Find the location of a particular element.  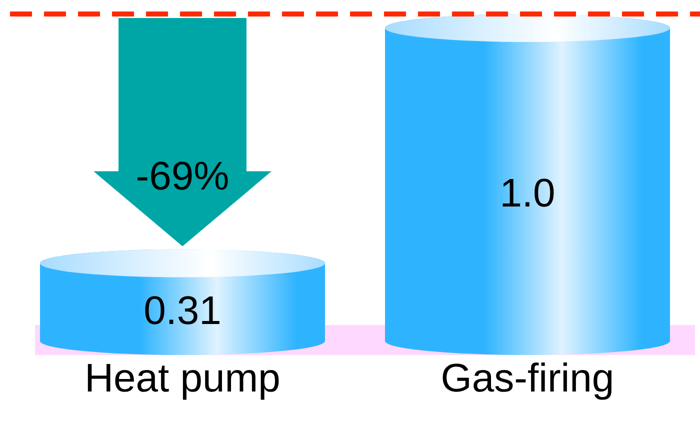

annotation: -69% is located at coordinates (183, 176).